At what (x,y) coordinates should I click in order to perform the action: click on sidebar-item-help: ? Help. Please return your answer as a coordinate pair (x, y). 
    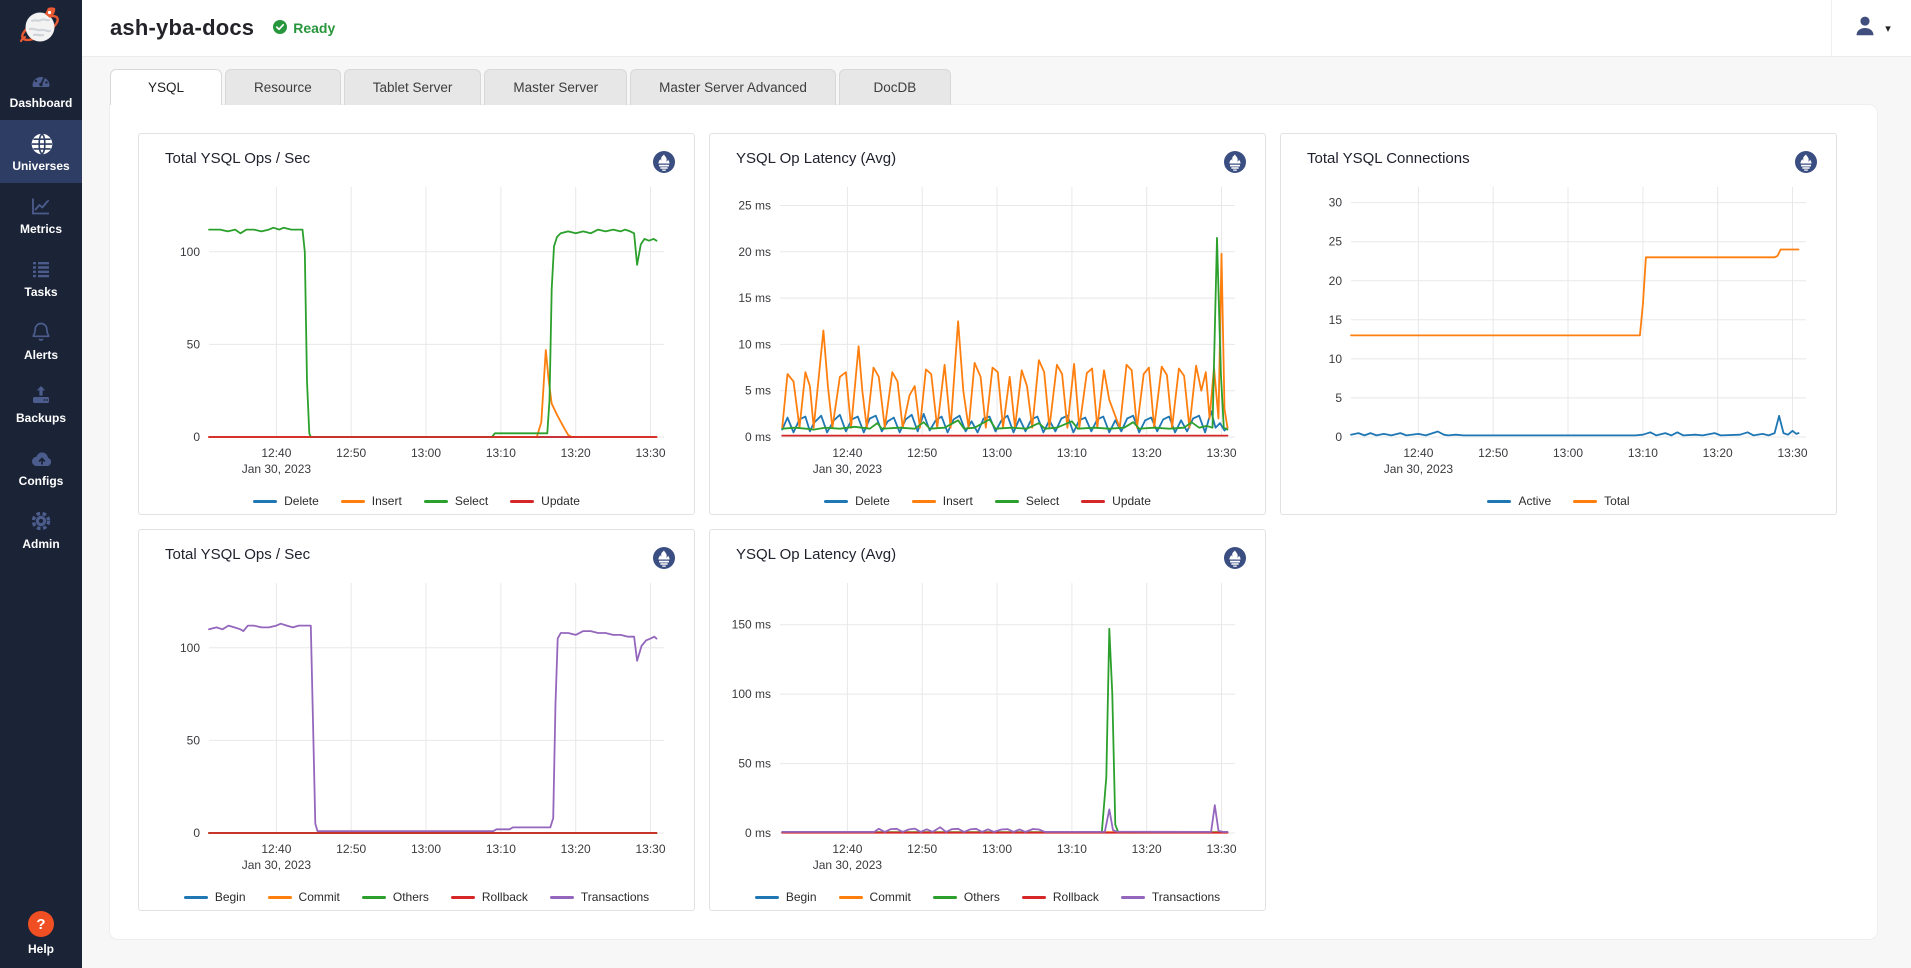
    Looking at the image, I should click on (41, 933).